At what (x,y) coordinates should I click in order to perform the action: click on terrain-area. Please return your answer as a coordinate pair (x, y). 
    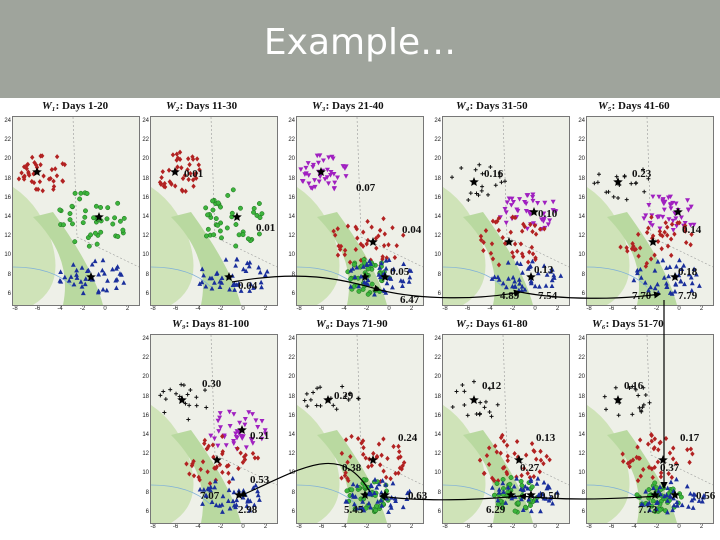
    Looking at the image, I should click on (464, 246).